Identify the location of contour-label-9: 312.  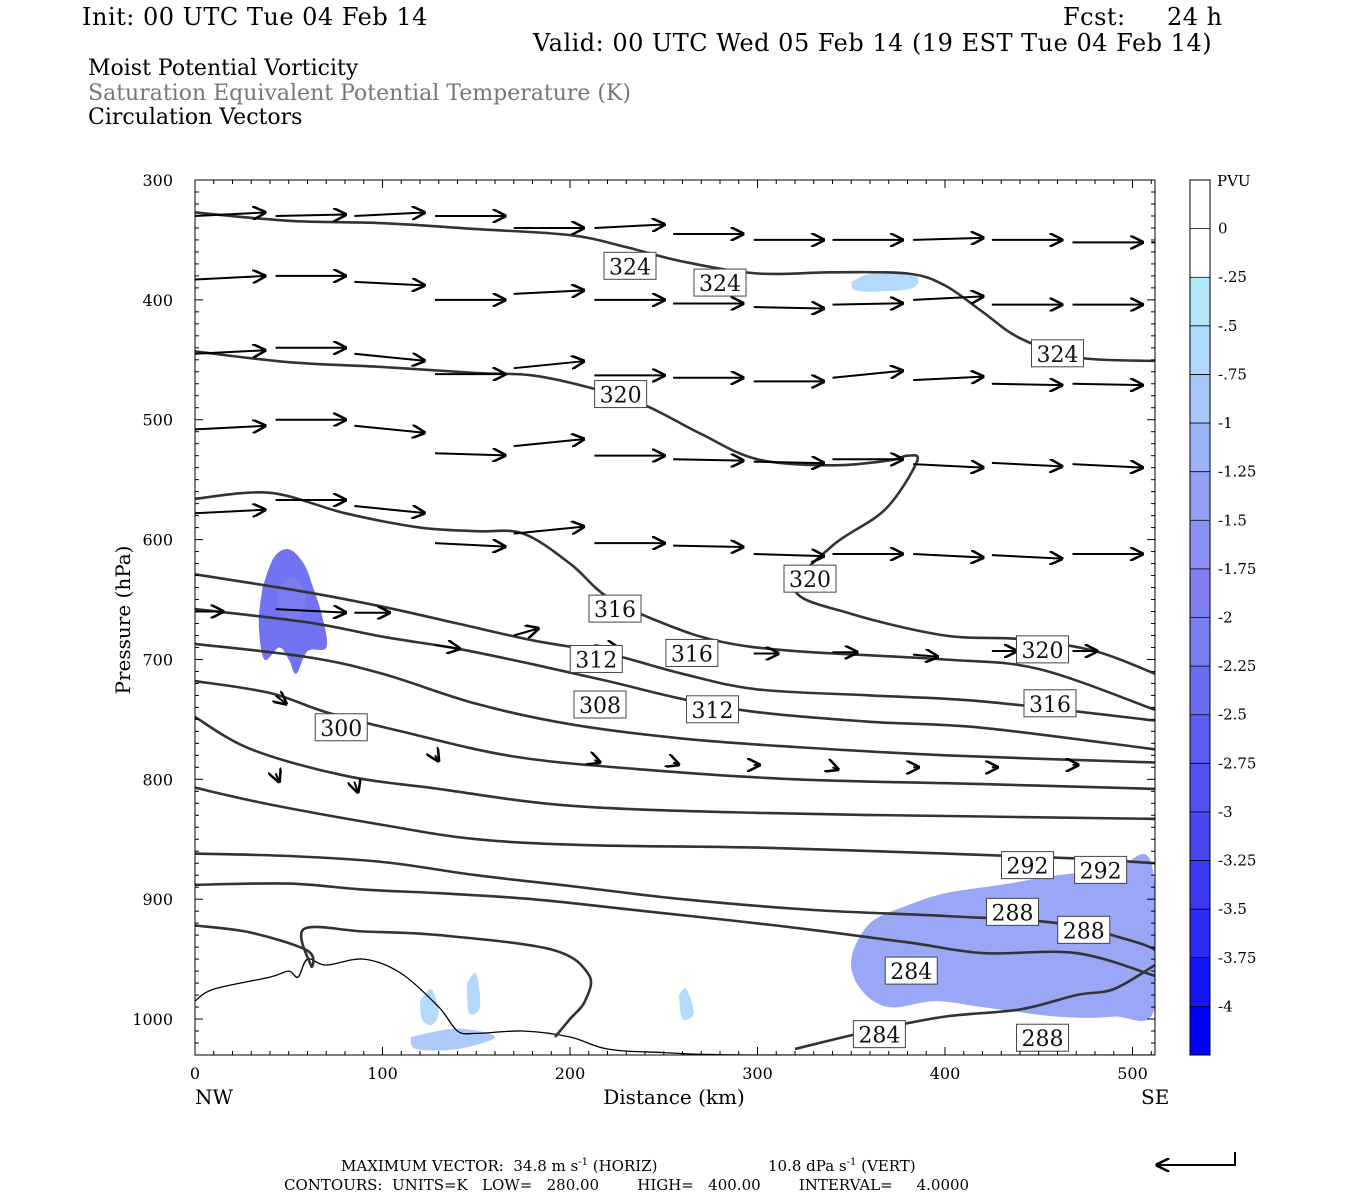
(596, 660).